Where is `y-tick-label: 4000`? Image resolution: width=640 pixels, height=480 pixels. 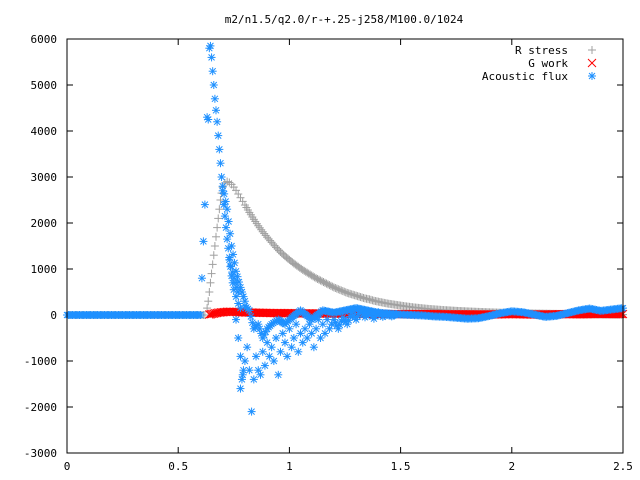
y-tick-label: 4000 is located at coordinates (44, 131).